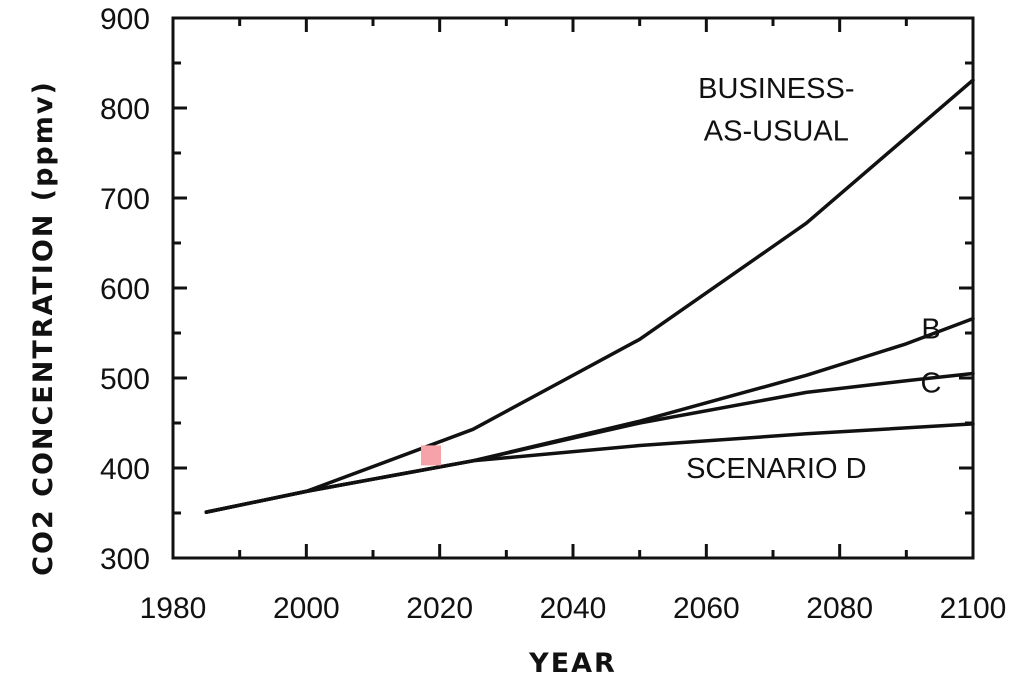 The height and width of the screenshot is (681, 1023). Describe the element at coordinates (125, 379) in the screenshot. I see `y-tick-label: 500` at that location.